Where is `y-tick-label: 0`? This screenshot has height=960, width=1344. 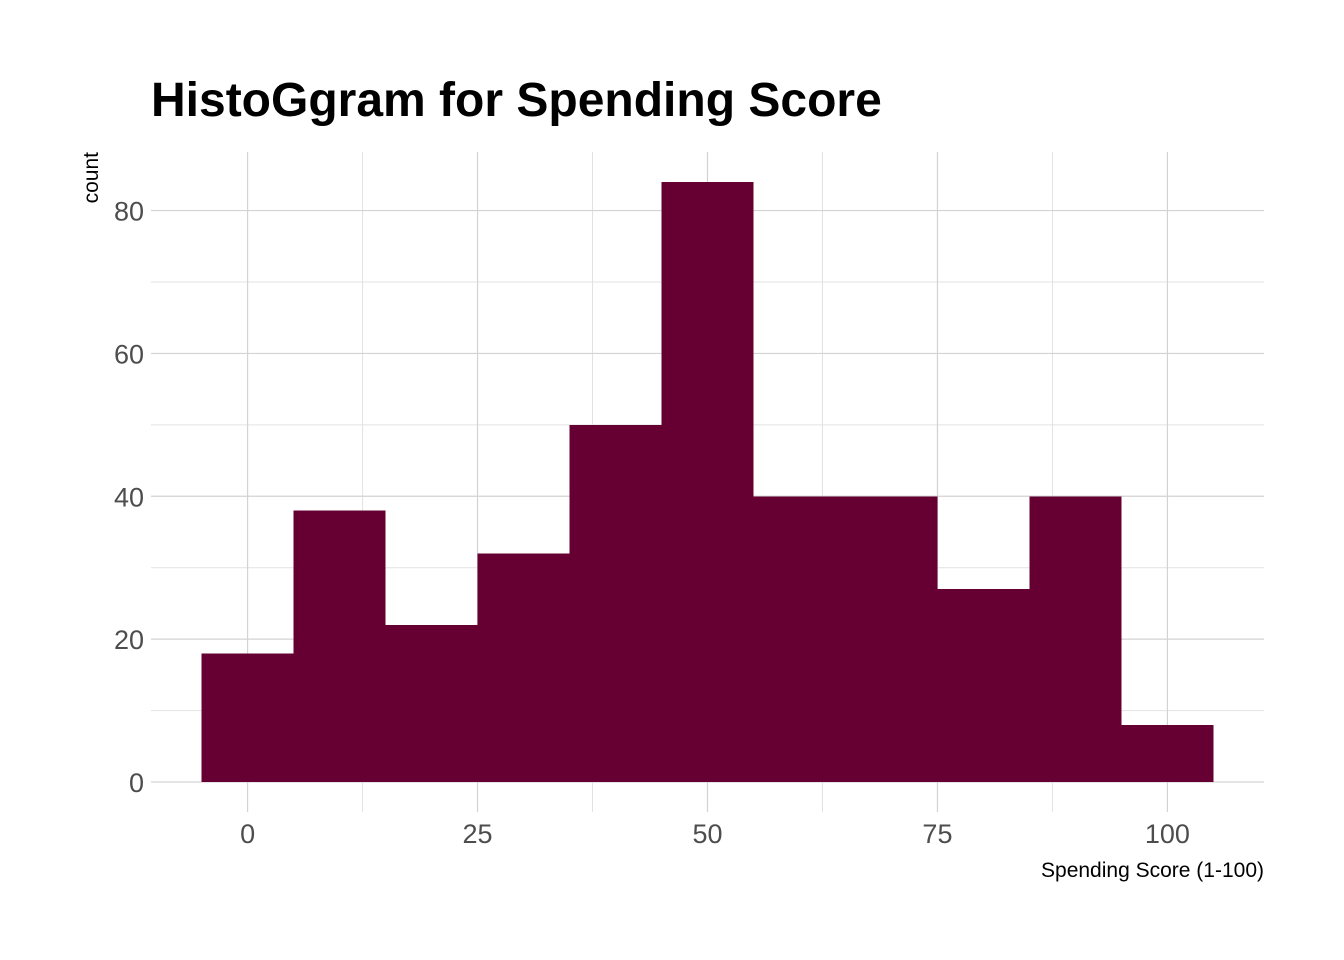 y-tick-label: 0 is located at coordinates (136, 783).